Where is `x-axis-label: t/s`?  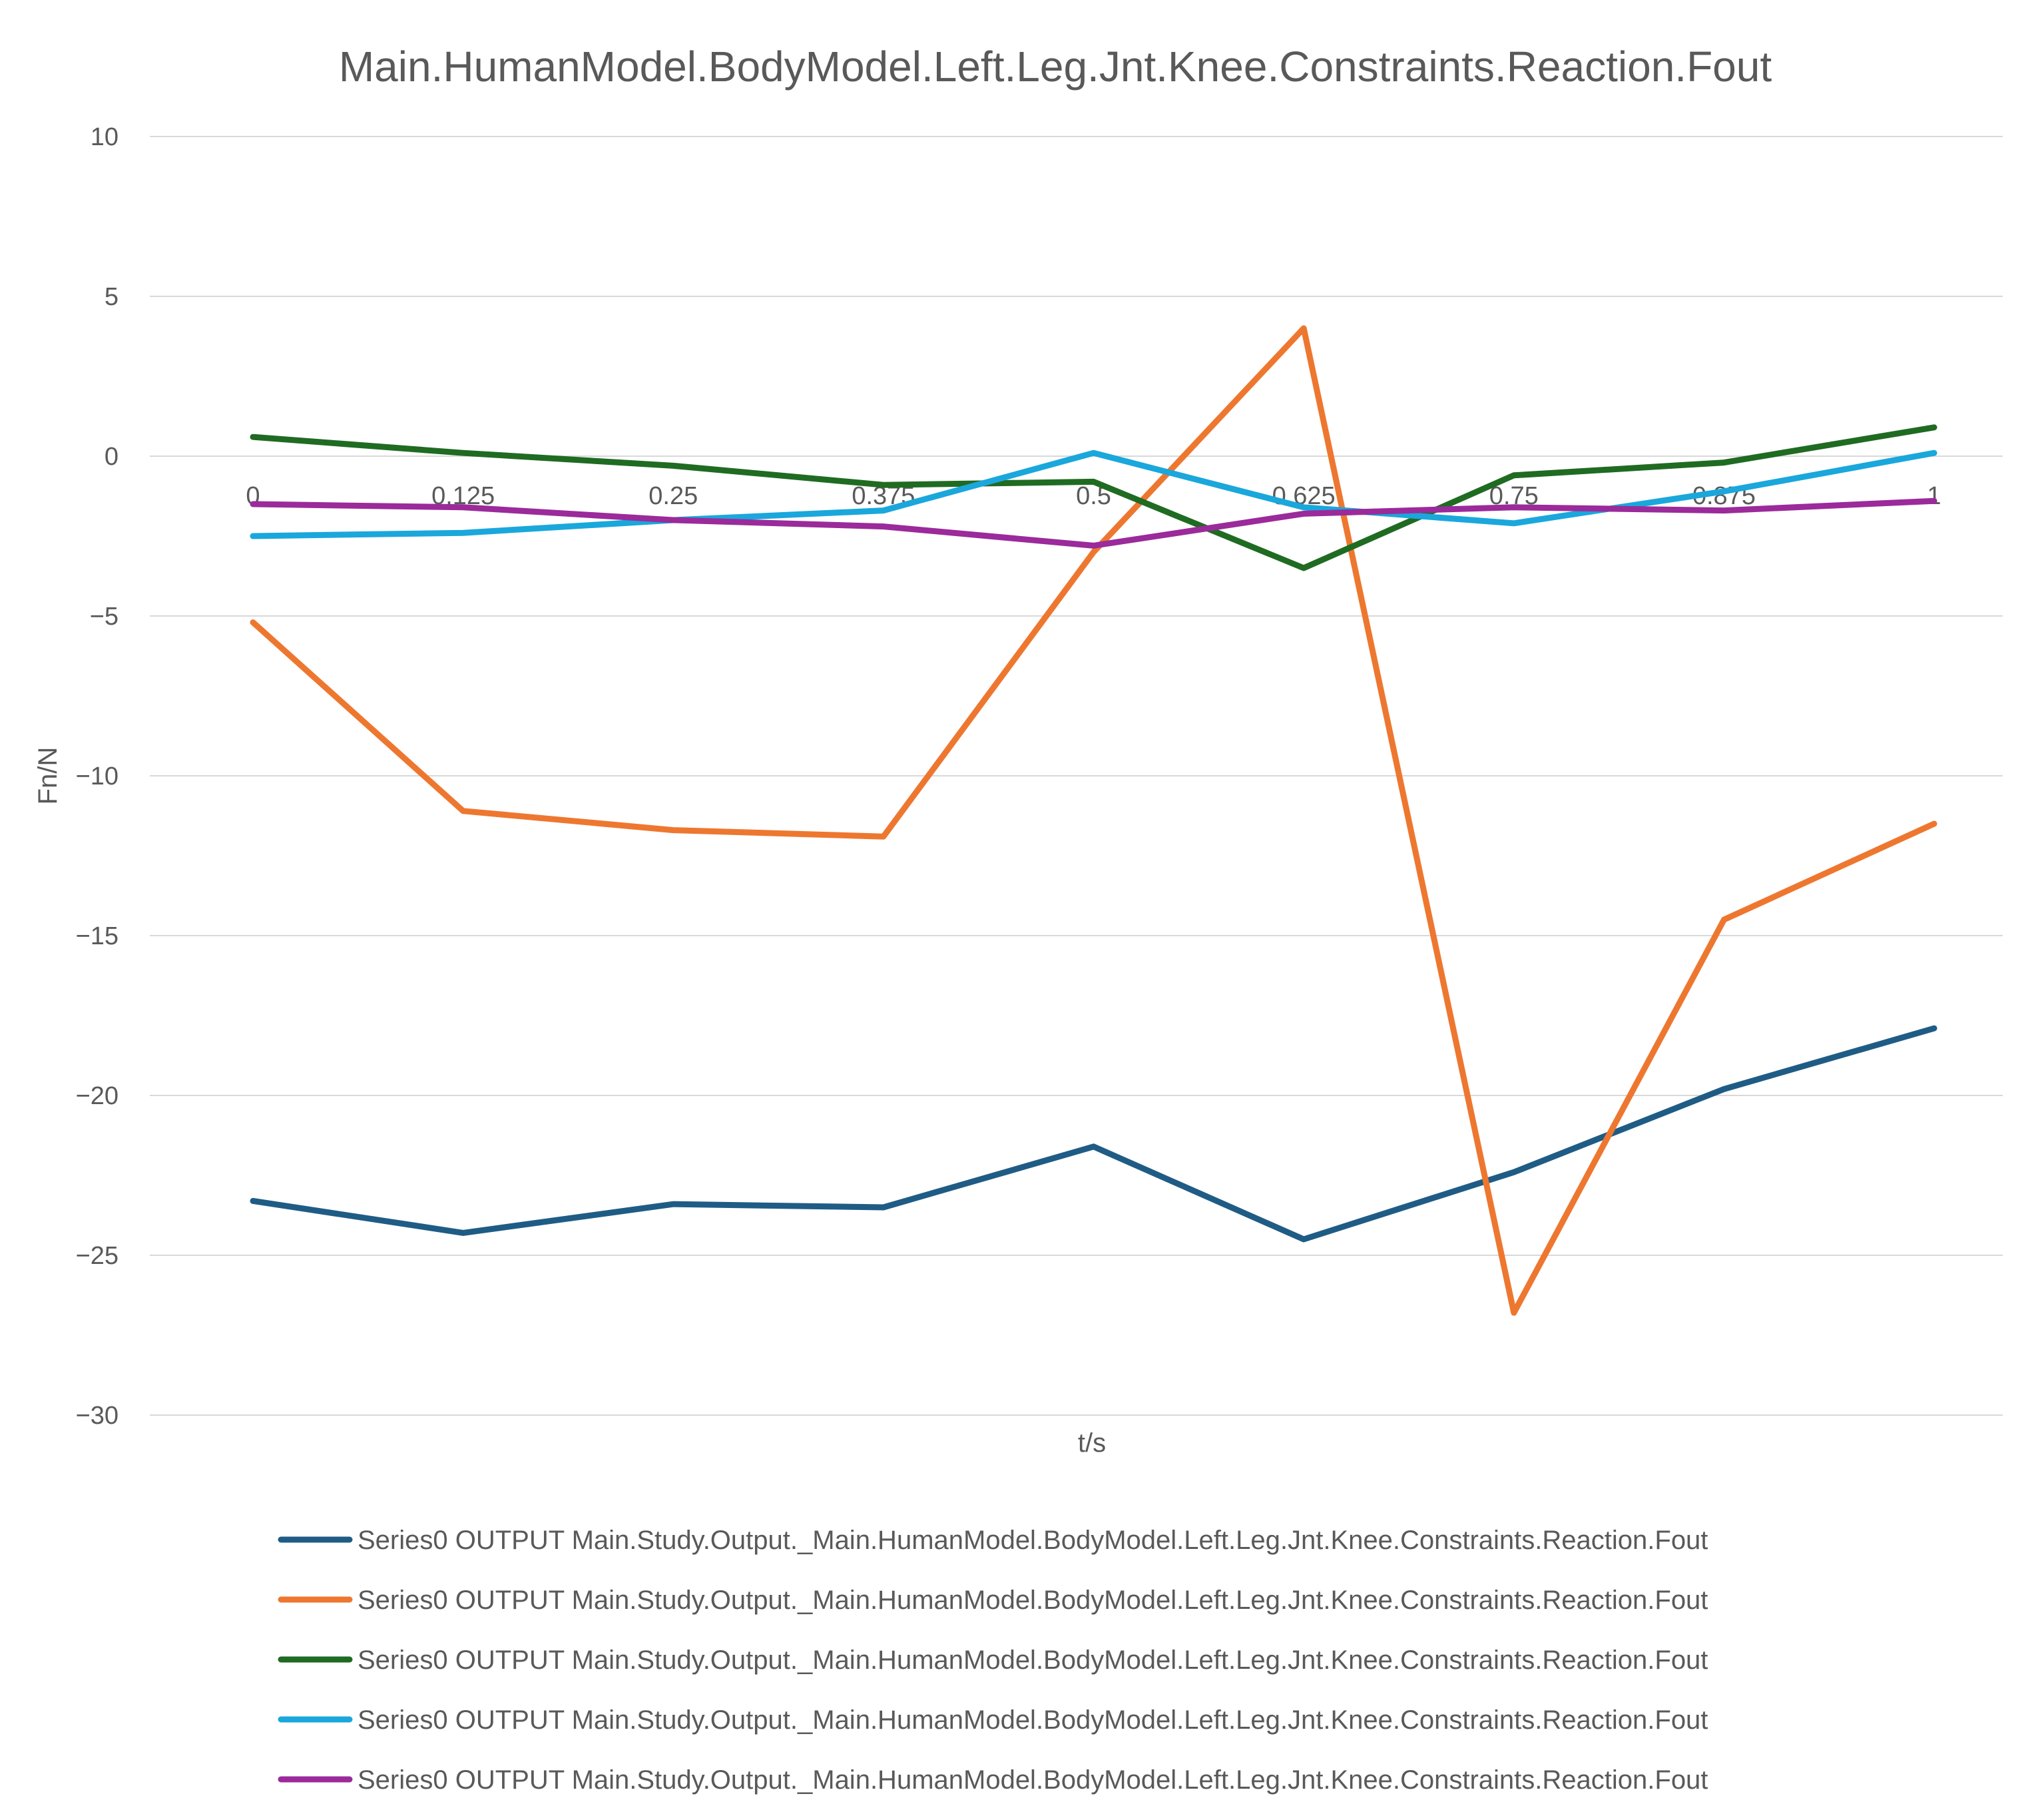 x-axis-label: t/s is located at coordinates (1092, 1443).